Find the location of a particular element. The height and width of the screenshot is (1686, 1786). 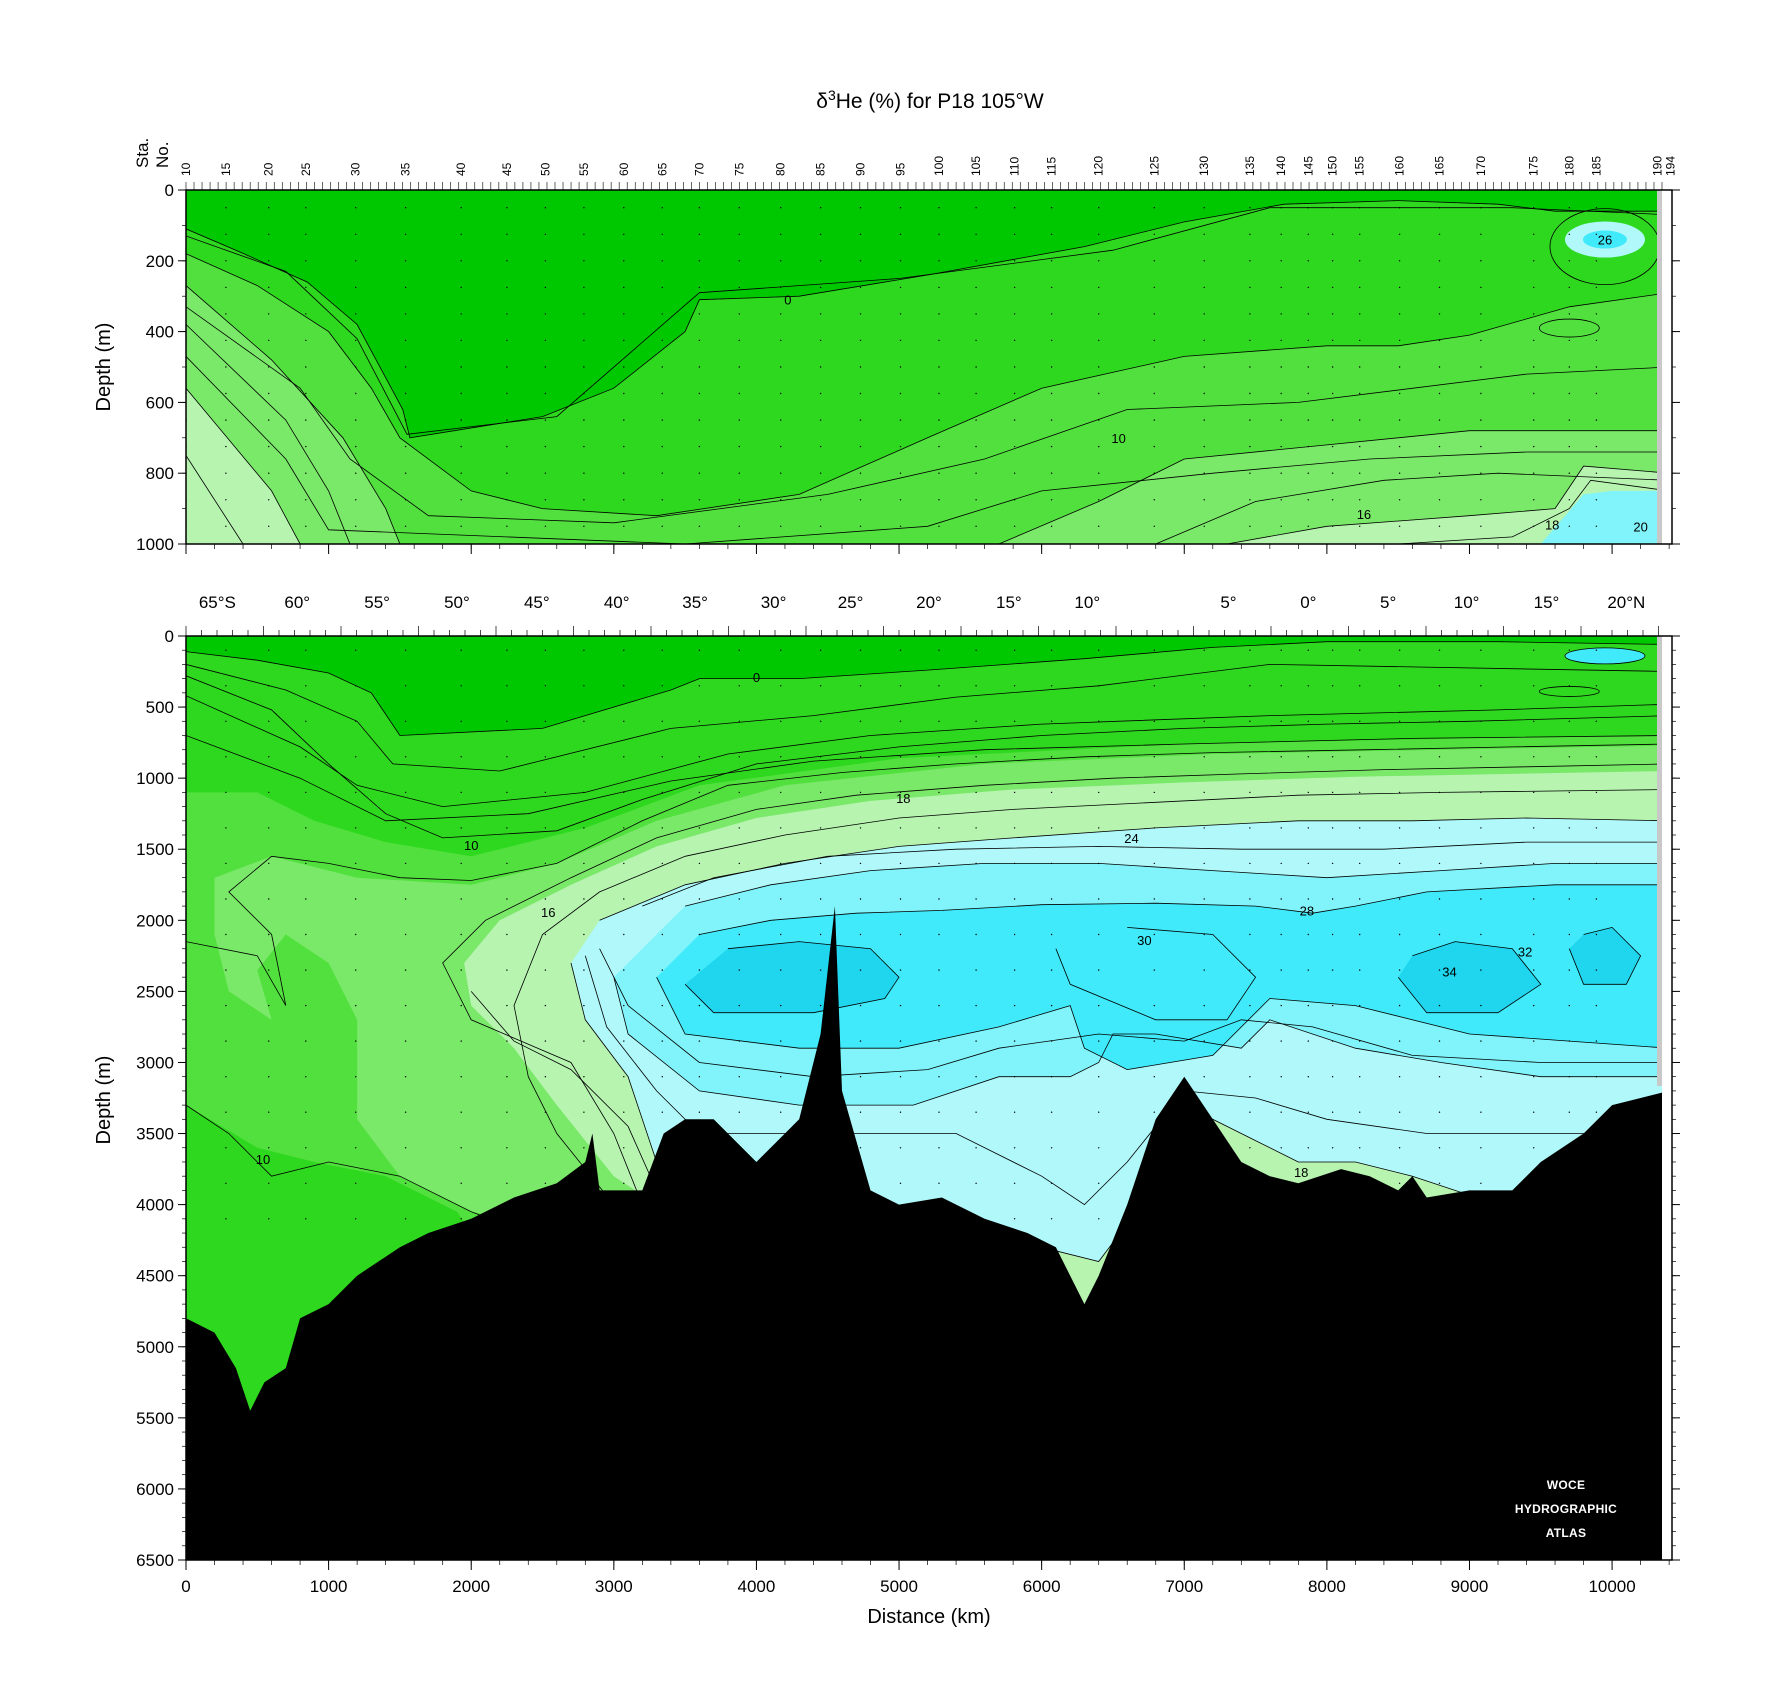

latitude-label: 35° is located at coordinates (695, 602).